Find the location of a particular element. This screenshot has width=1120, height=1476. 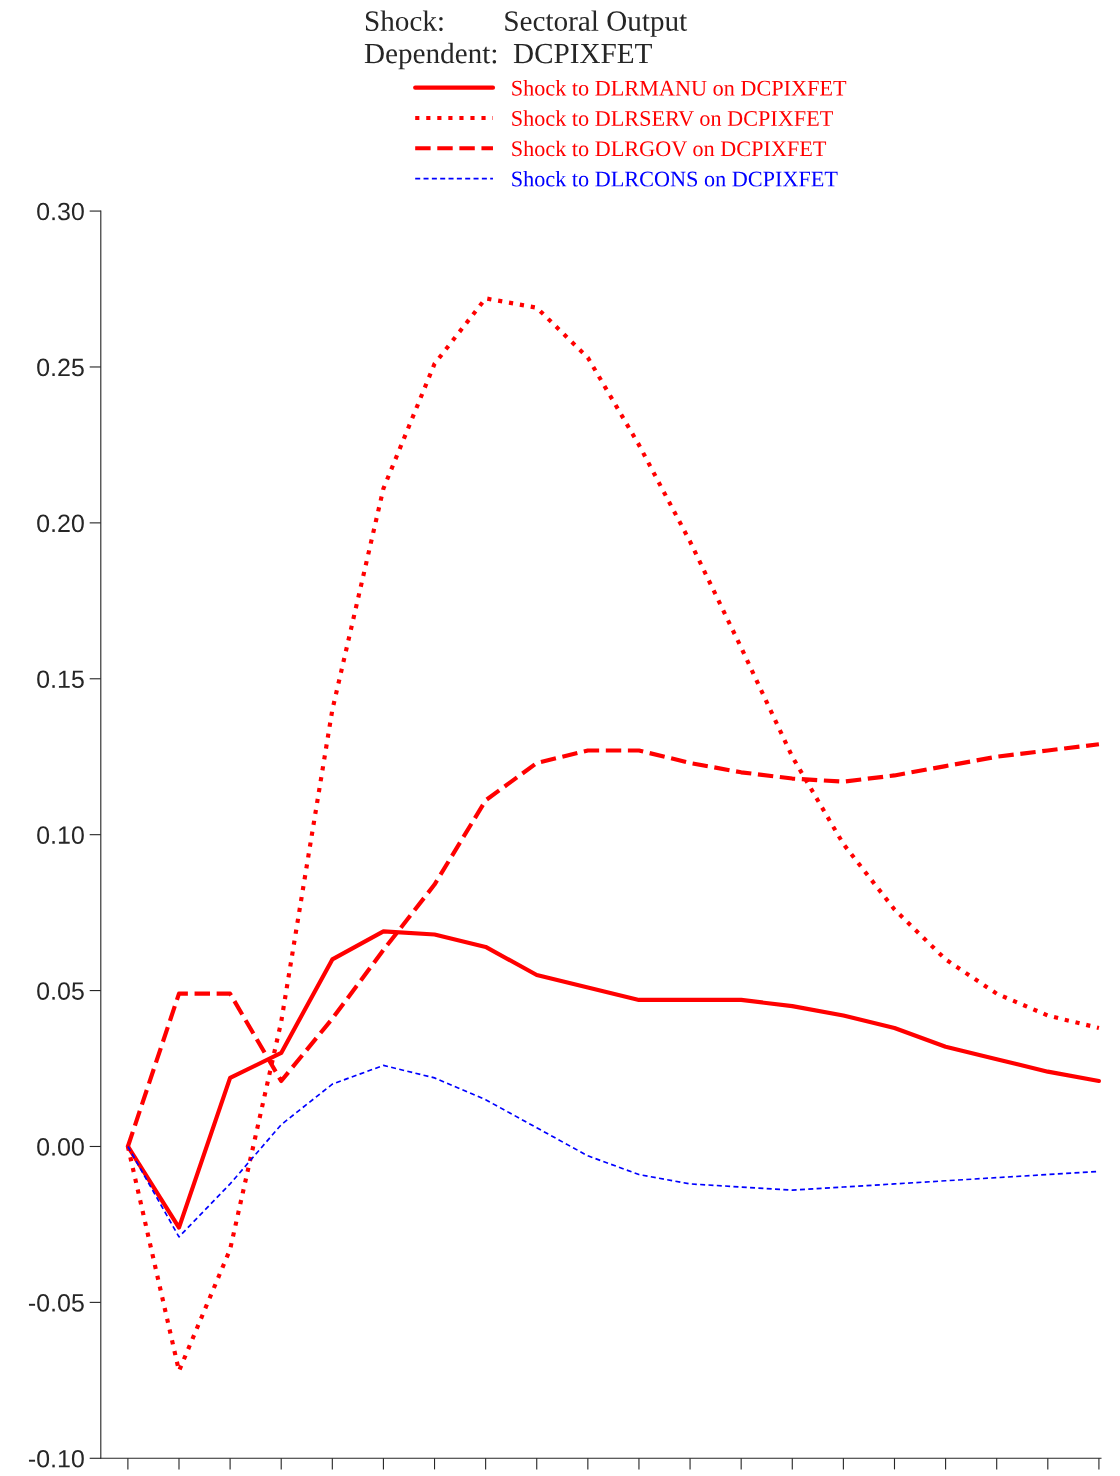

y-tick-label: 0.15 is located at coordinates (60, 679).